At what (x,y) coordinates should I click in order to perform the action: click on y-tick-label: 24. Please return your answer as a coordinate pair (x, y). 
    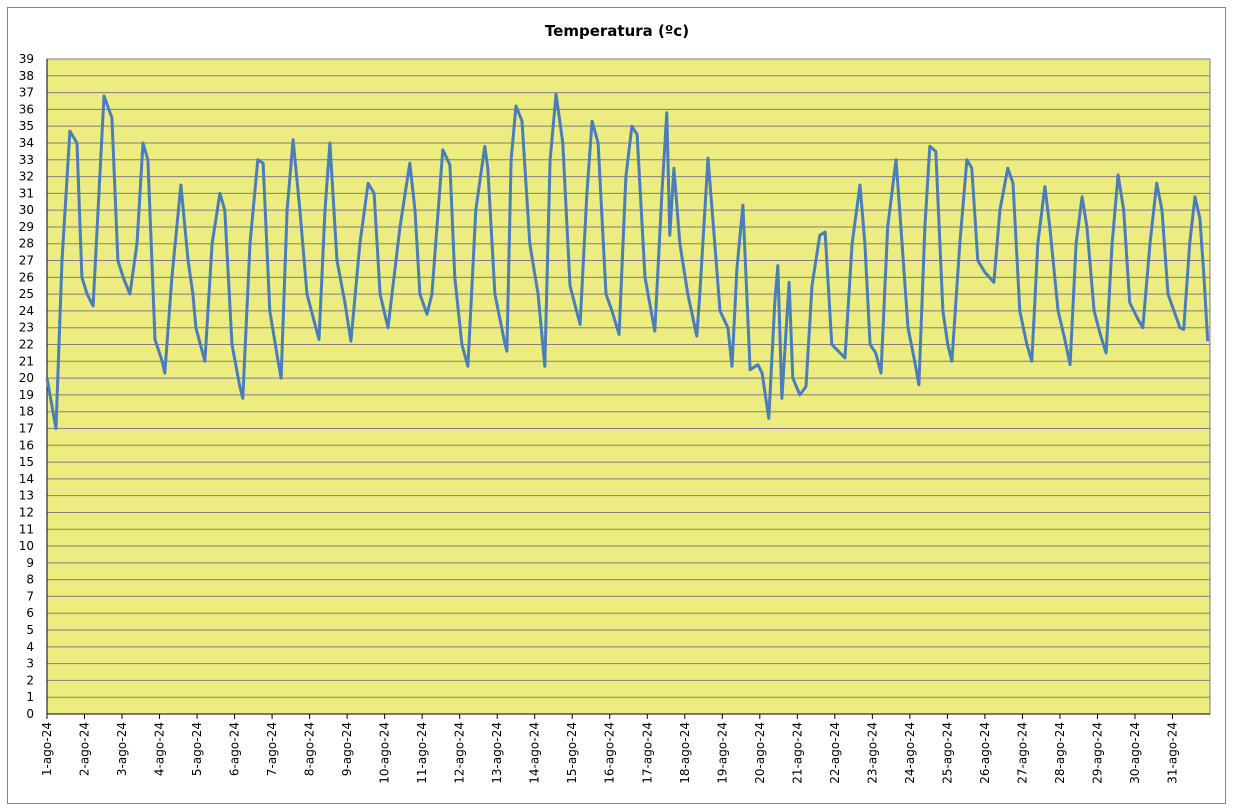
    Looking at the image, I should click on (26, 311).